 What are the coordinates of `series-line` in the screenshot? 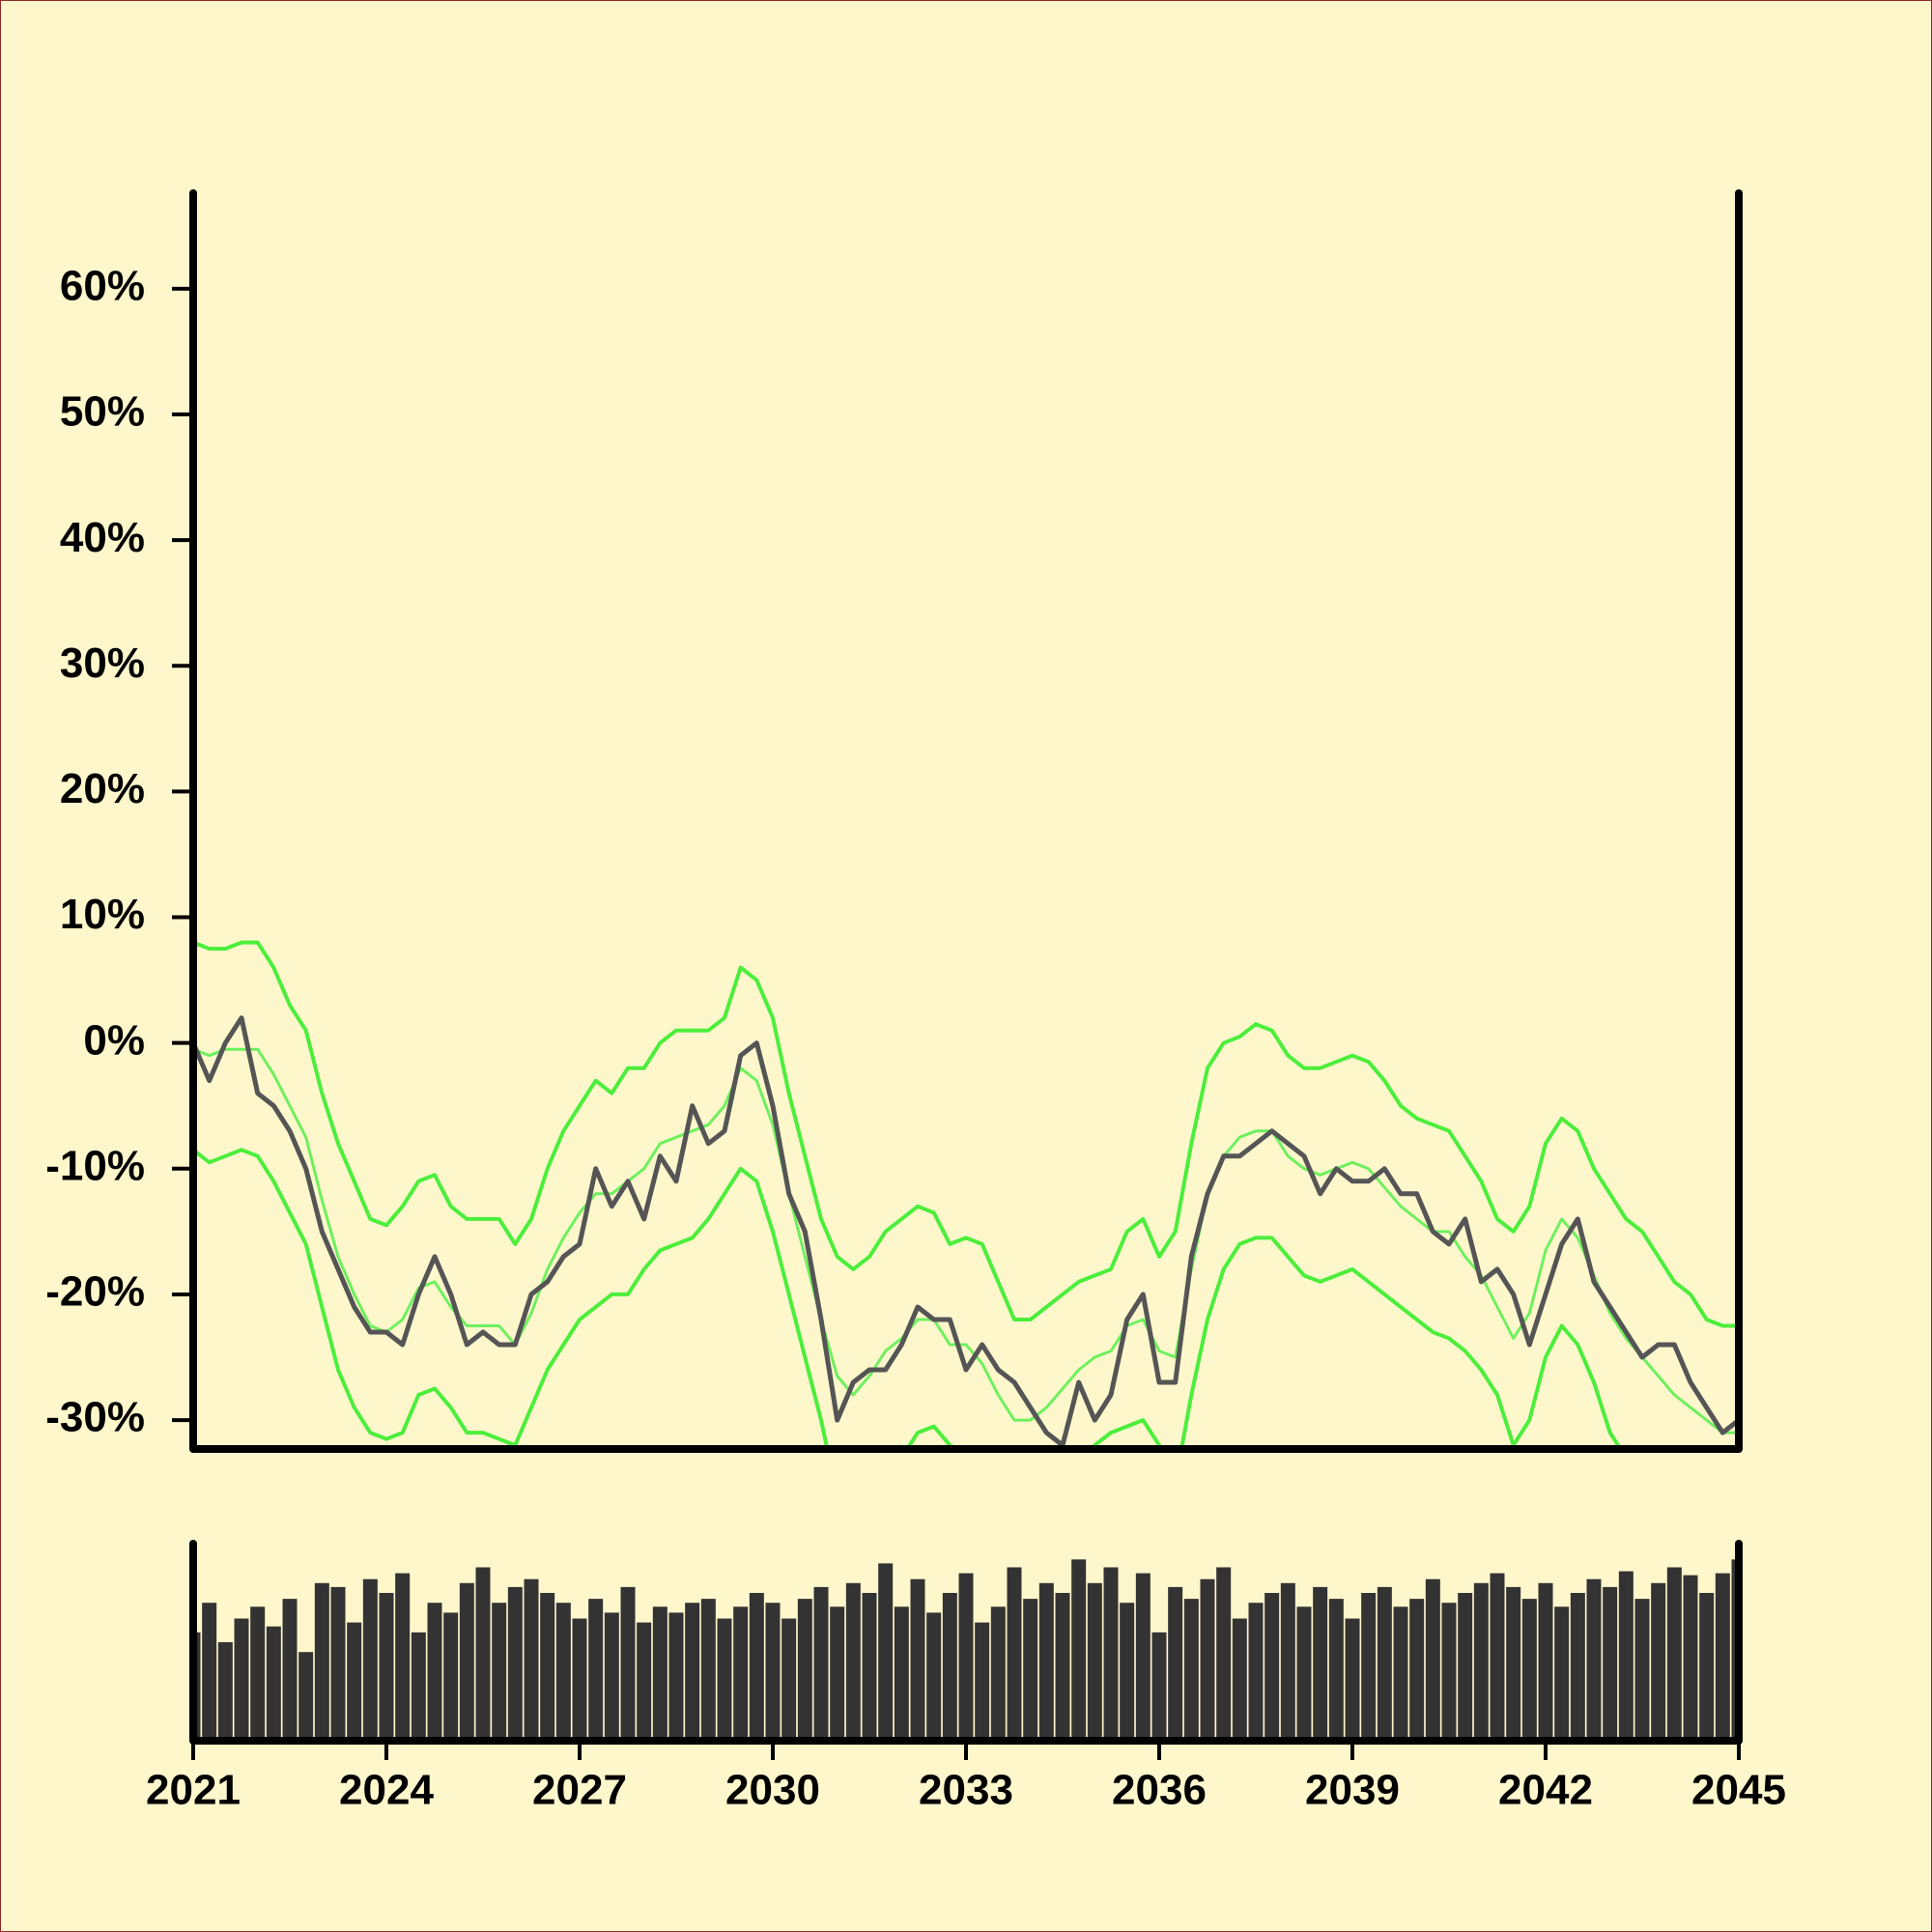 It's located at (908, 1298).